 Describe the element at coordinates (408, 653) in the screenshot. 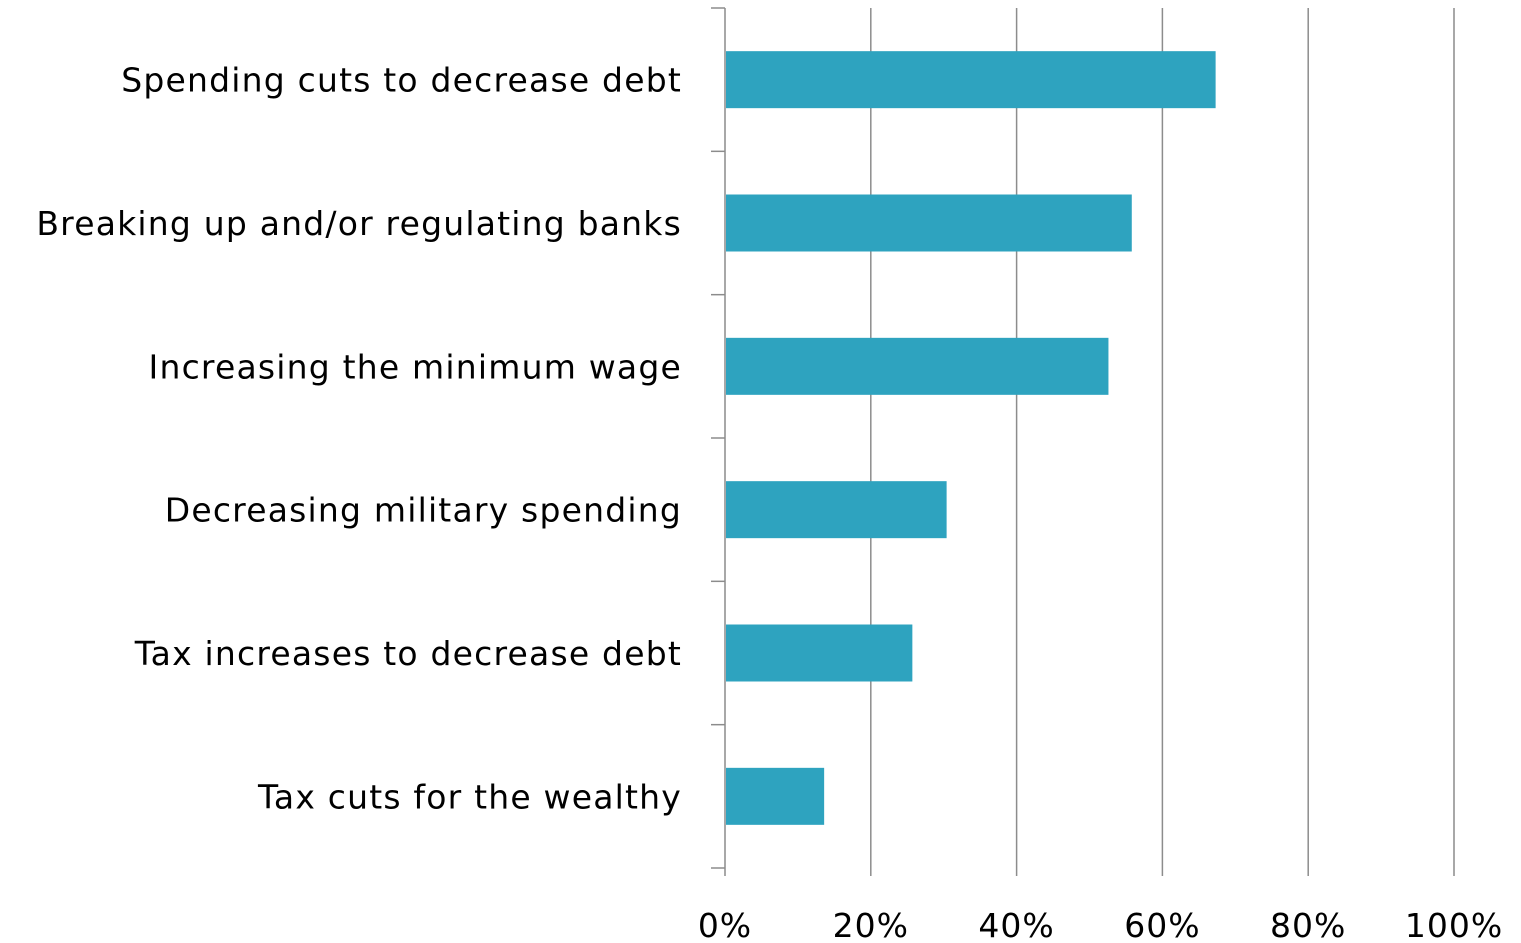

I see `category-label: Tax increases to decrease debt` at that location.